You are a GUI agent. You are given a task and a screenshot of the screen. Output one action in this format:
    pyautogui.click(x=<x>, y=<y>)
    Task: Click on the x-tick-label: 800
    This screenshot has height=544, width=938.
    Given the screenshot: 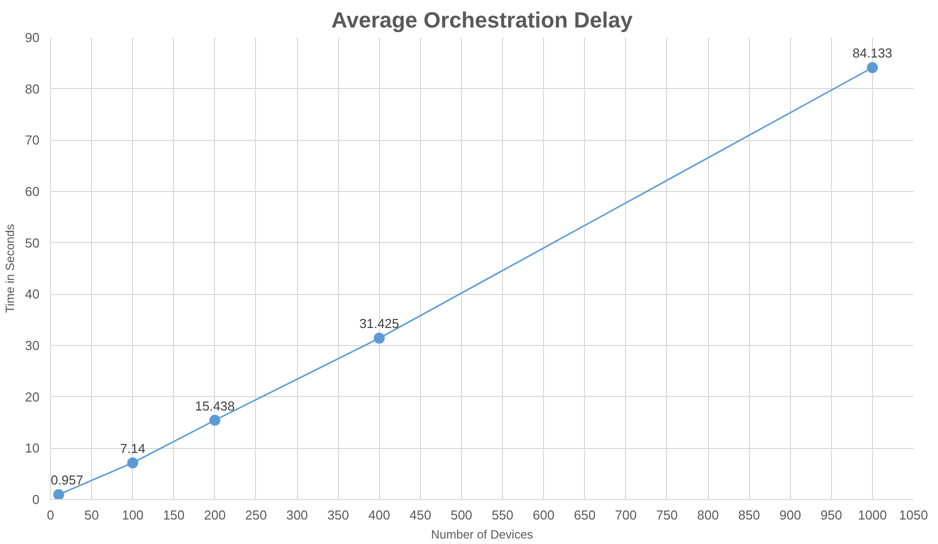 What is the action you would take?
    pyautogui.click(x=708, y=515)
    